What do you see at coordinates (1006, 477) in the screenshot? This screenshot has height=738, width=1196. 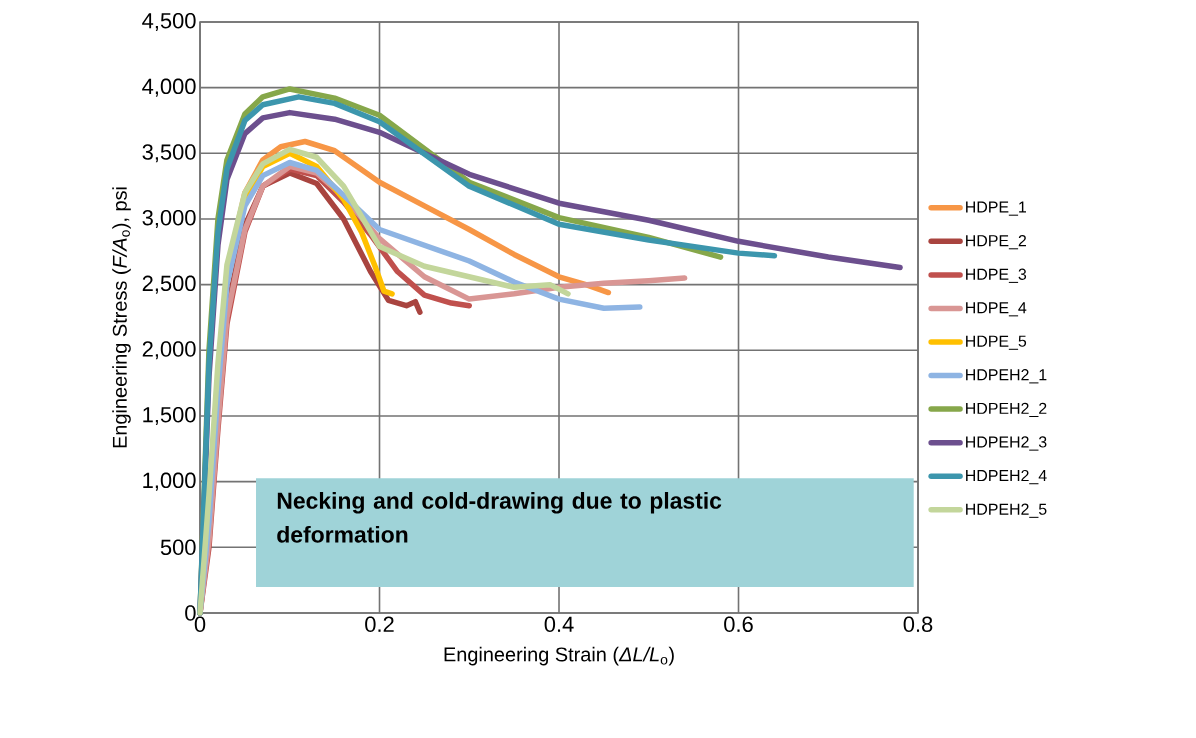 I see `legend-label: HDPEH2_4` at bounding box center [1006, 477].